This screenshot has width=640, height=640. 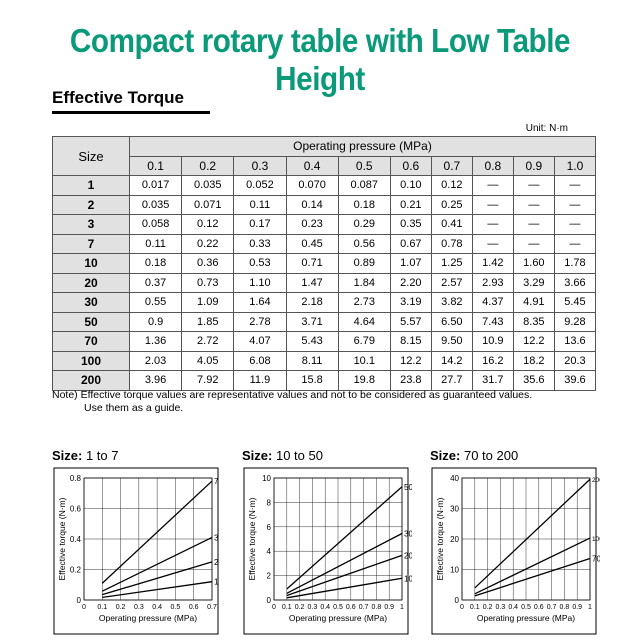 I want to click on series-label-size-10: 10, so click(x=408, y=578).